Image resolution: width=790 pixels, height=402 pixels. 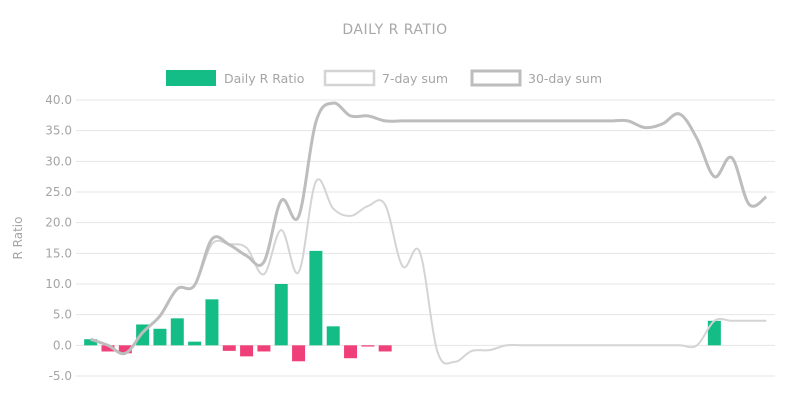 What do you see at coordinates (62, 315) in the screenshot?
I see `y-tick-label: 5.0` at bounding box center [62, 315].